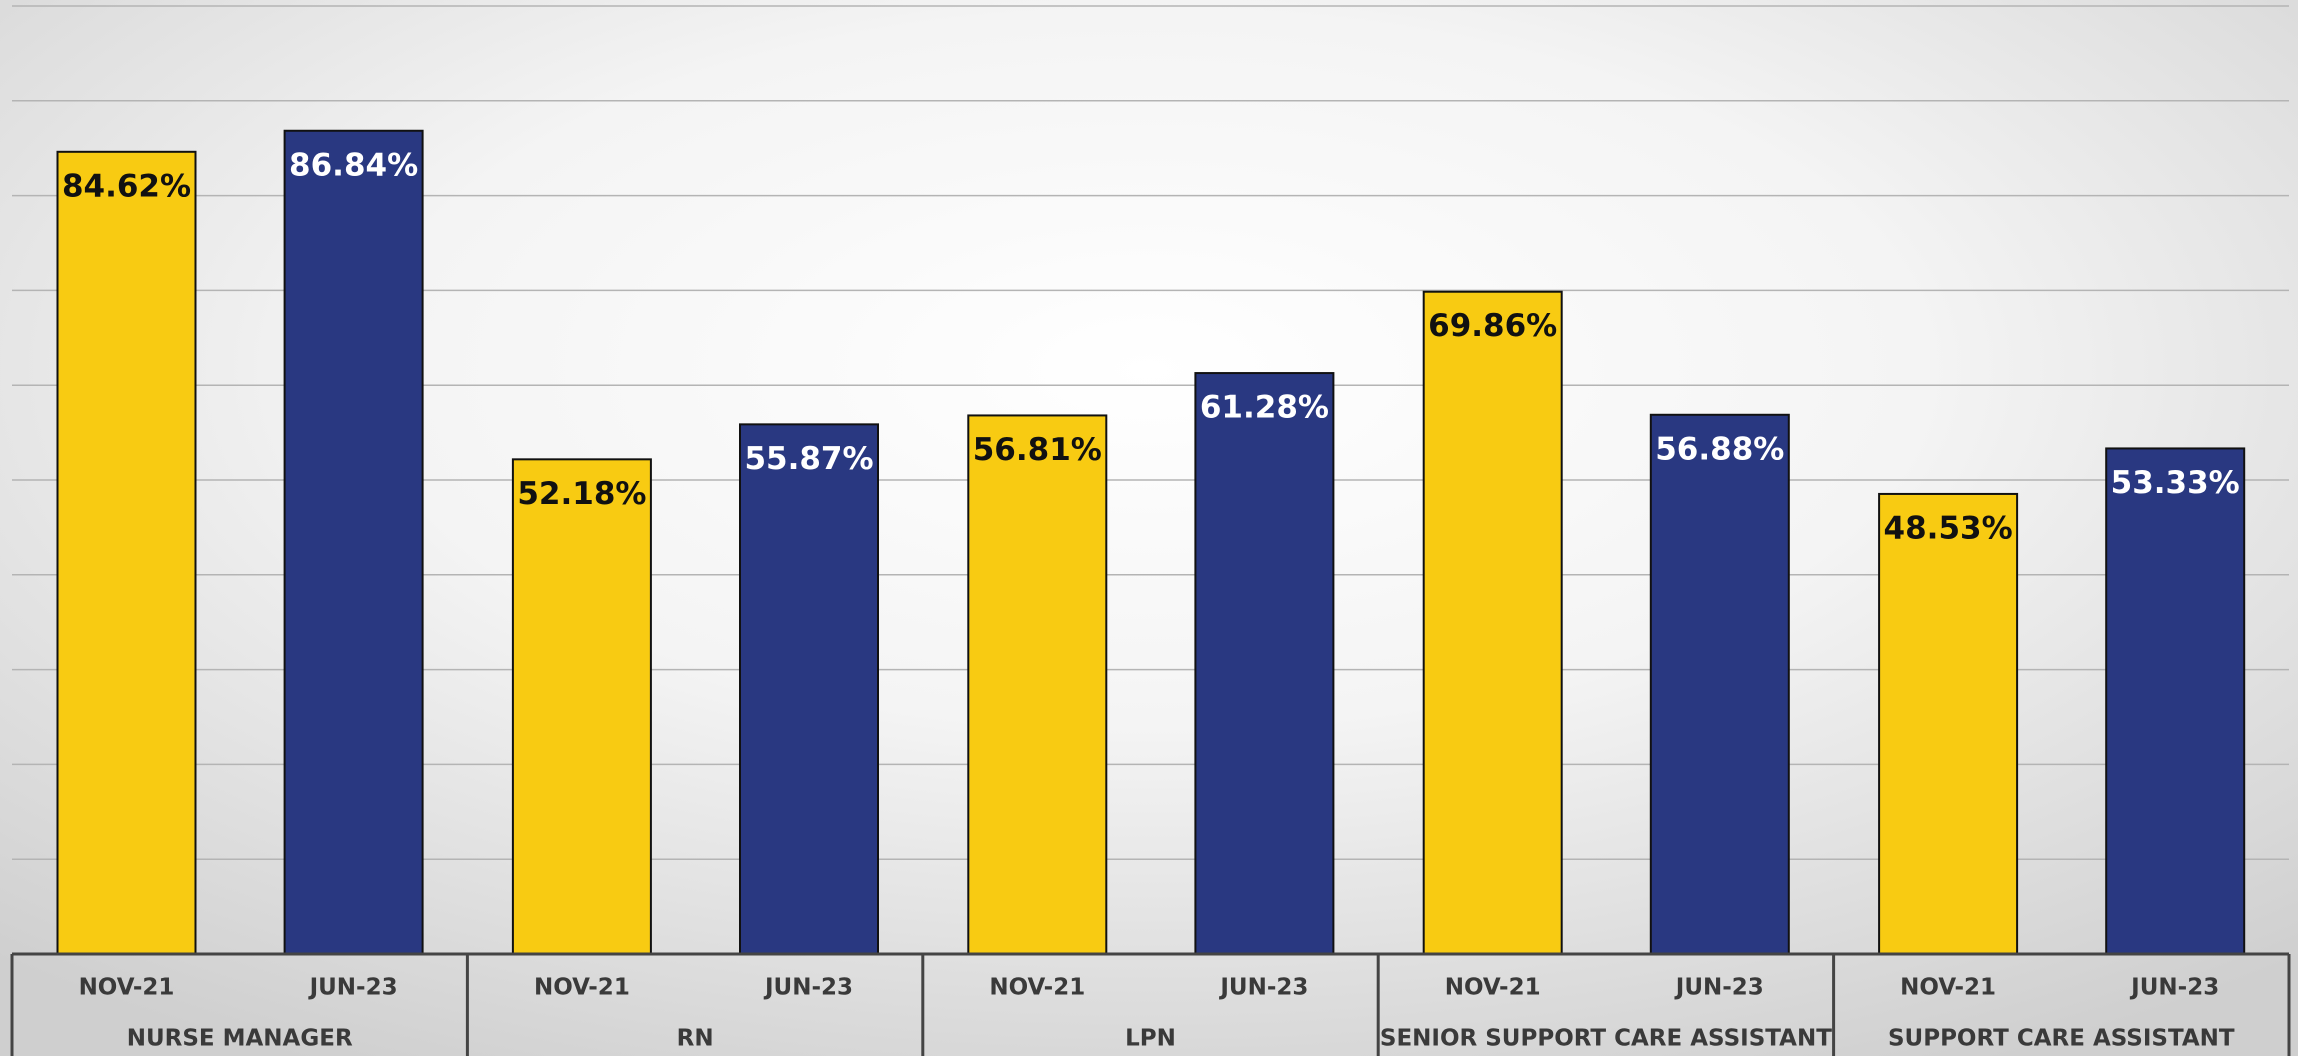  What do you see at coordinates (1948, 528) in the screenshot?
I see `data-label: 48.53%` at bounding box center [1948, 528].